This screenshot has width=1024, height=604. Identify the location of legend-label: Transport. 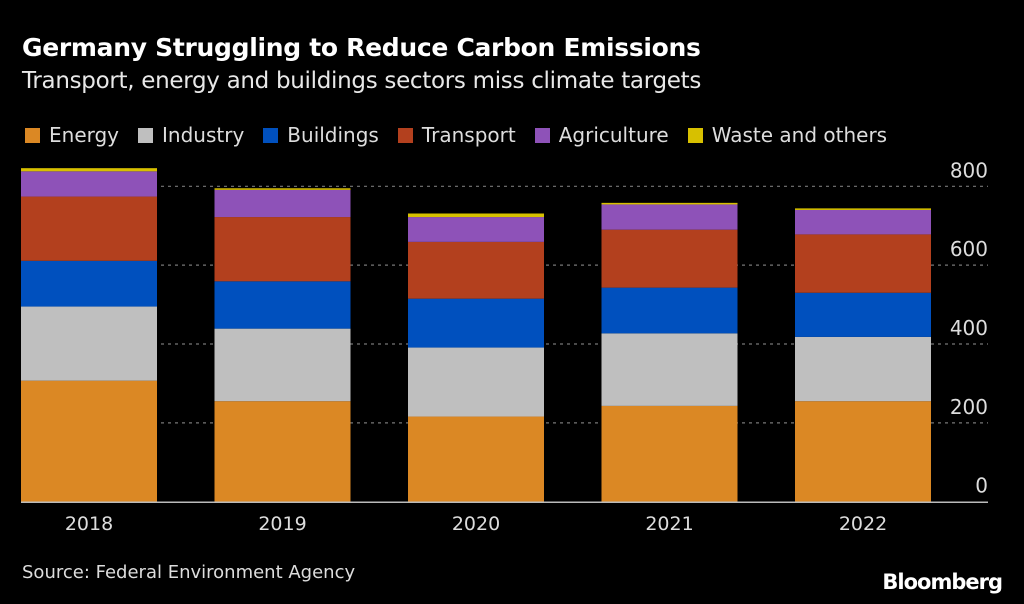
(468, 135).